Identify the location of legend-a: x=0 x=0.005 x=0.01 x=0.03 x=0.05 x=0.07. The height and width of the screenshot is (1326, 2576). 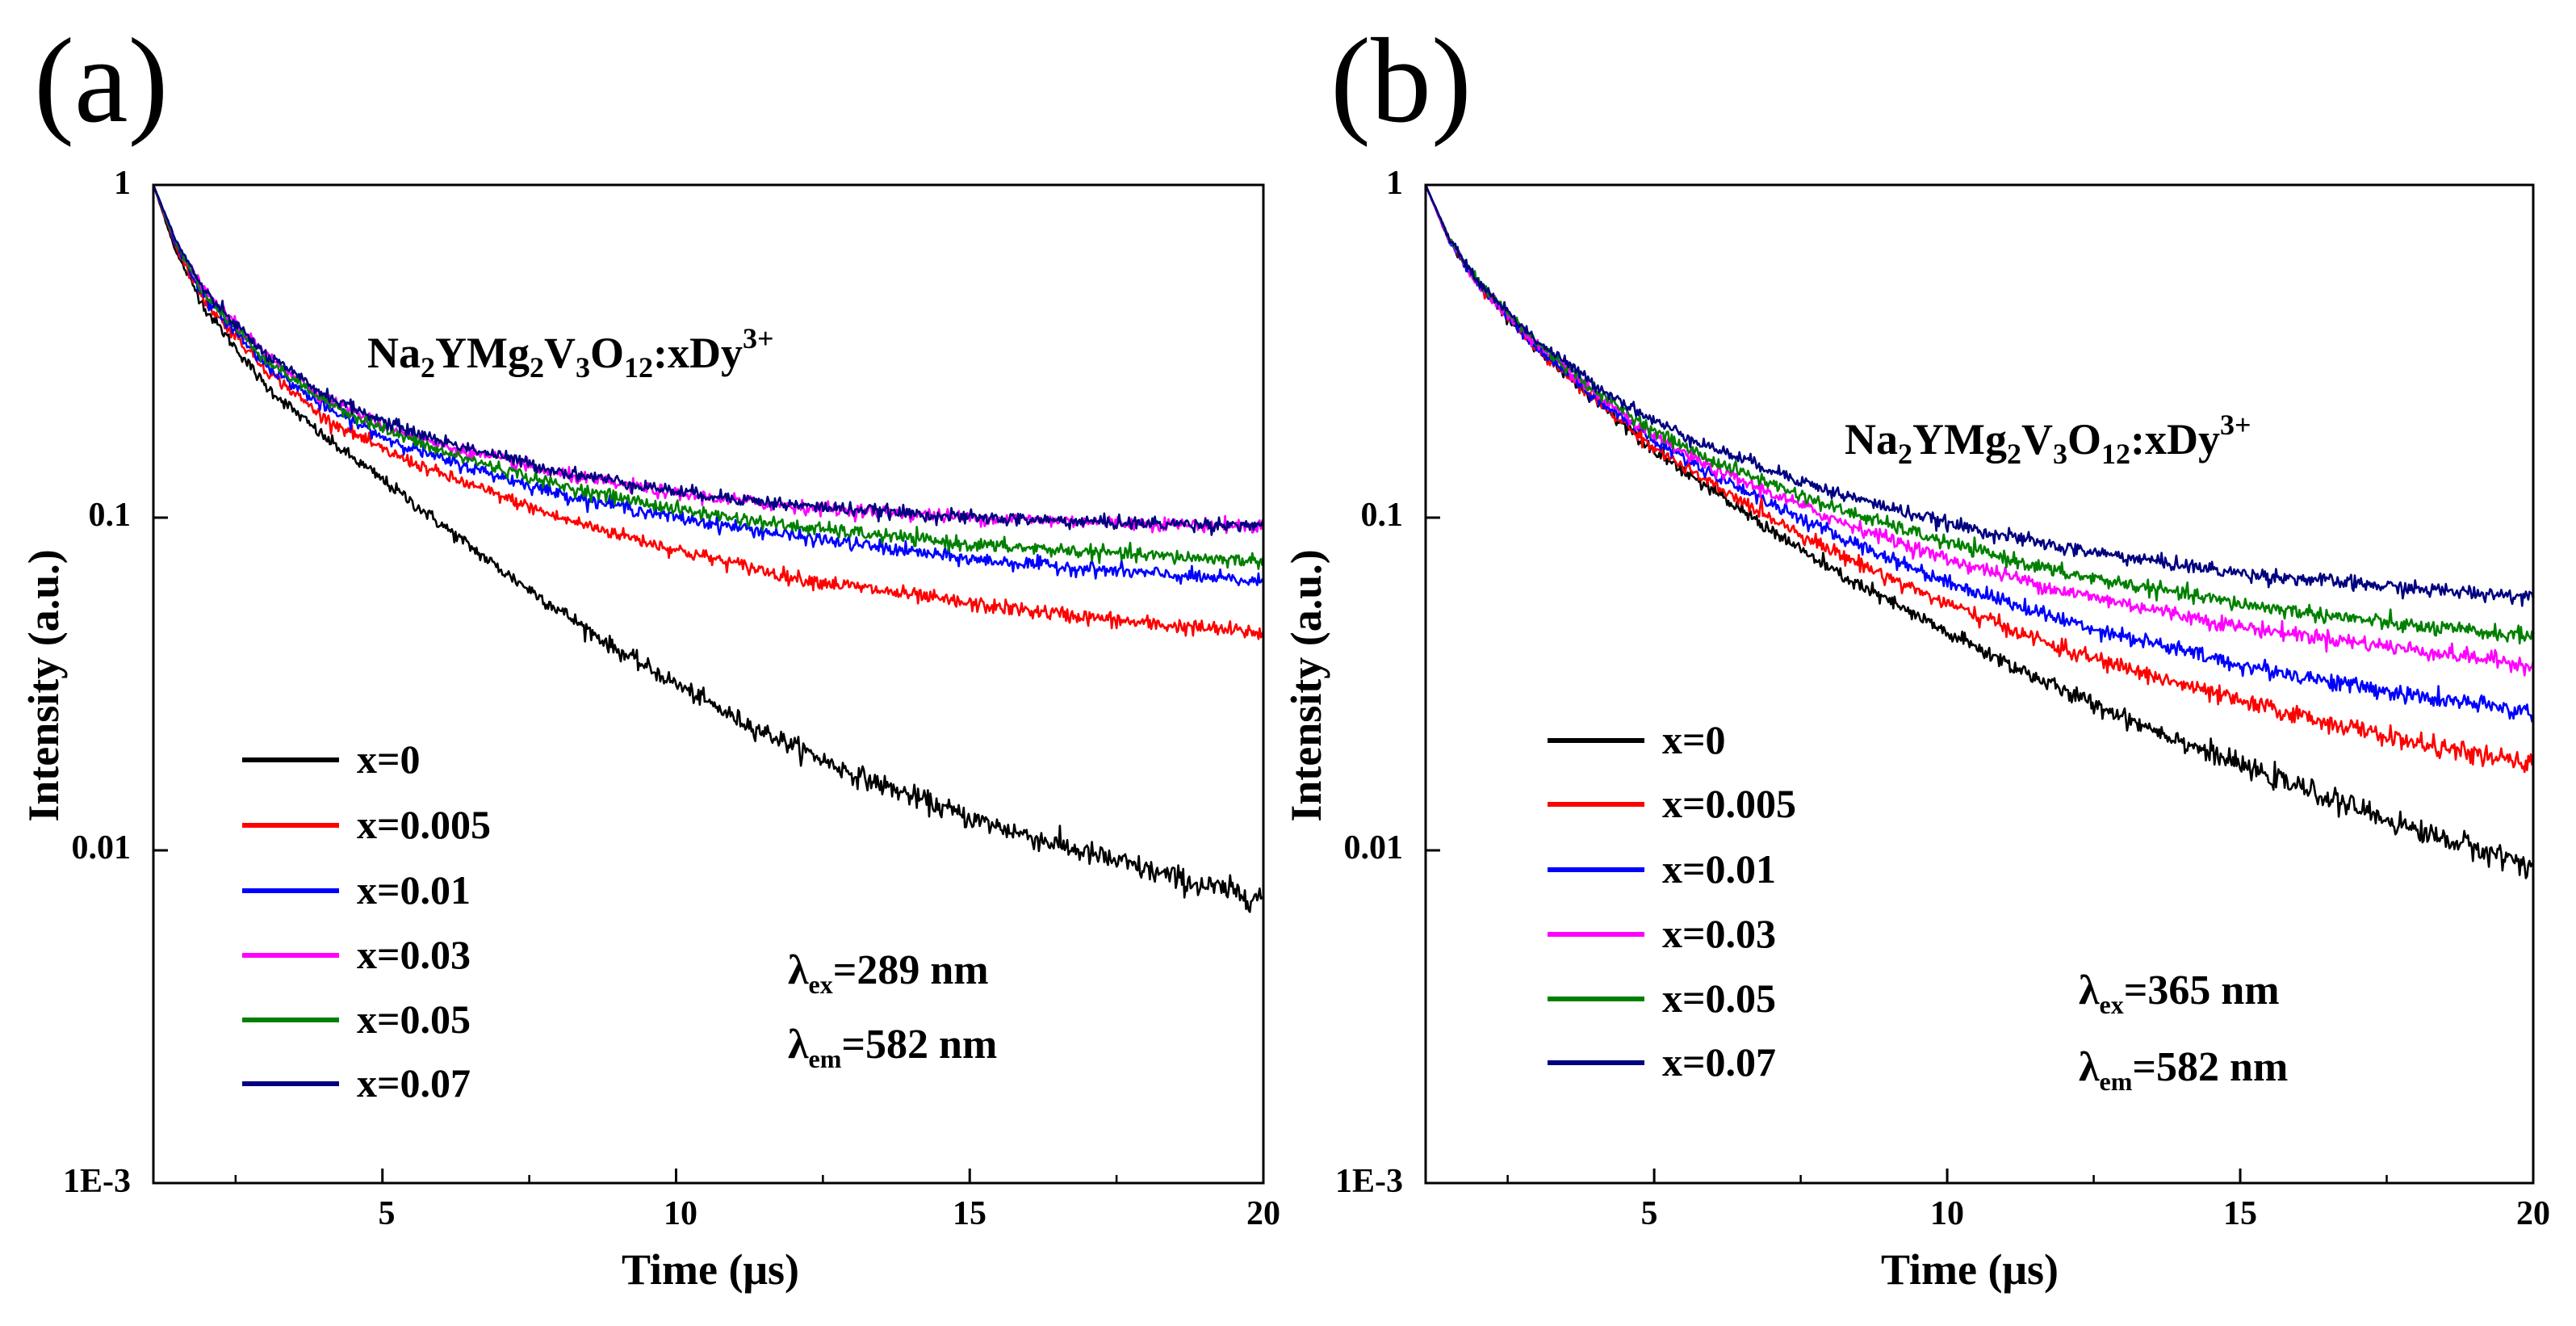
(366, 921).